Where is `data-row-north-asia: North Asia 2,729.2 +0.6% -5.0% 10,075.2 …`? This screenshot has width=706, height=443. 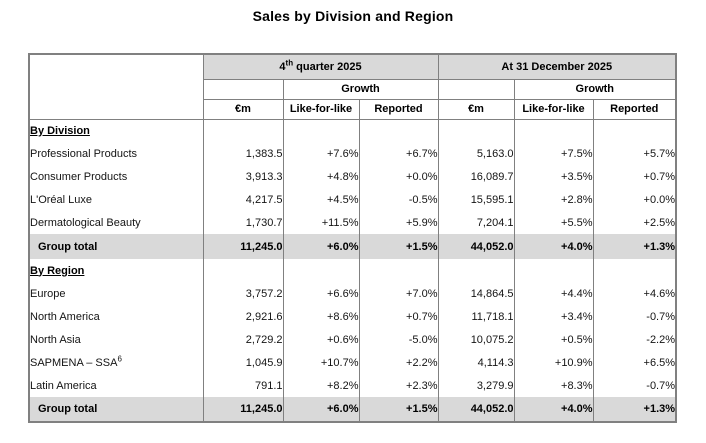 data-row-north-asia: North Asia 2,729.2 +0.6% -5.0% 10,075.2 … is located at coordinates (352, 339).